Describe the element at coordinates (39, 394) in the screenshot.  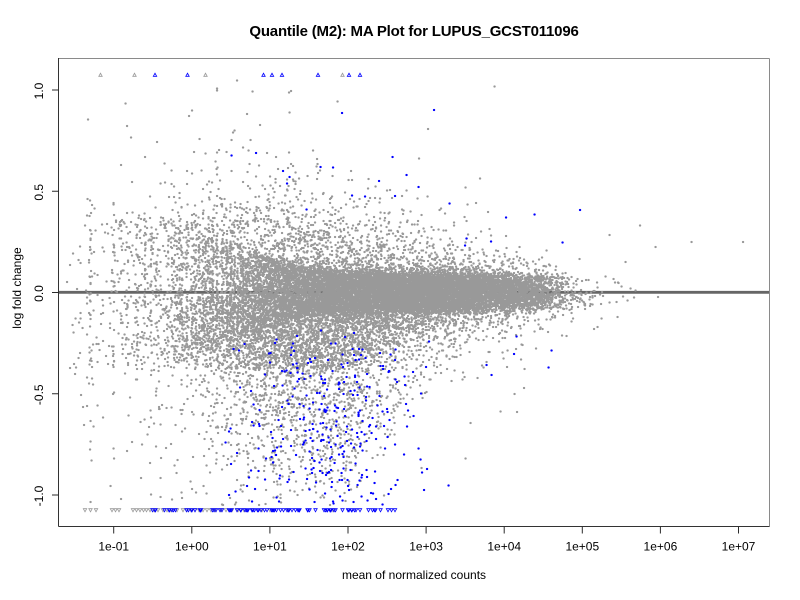
I see `svg-text: -0.5` at that location.